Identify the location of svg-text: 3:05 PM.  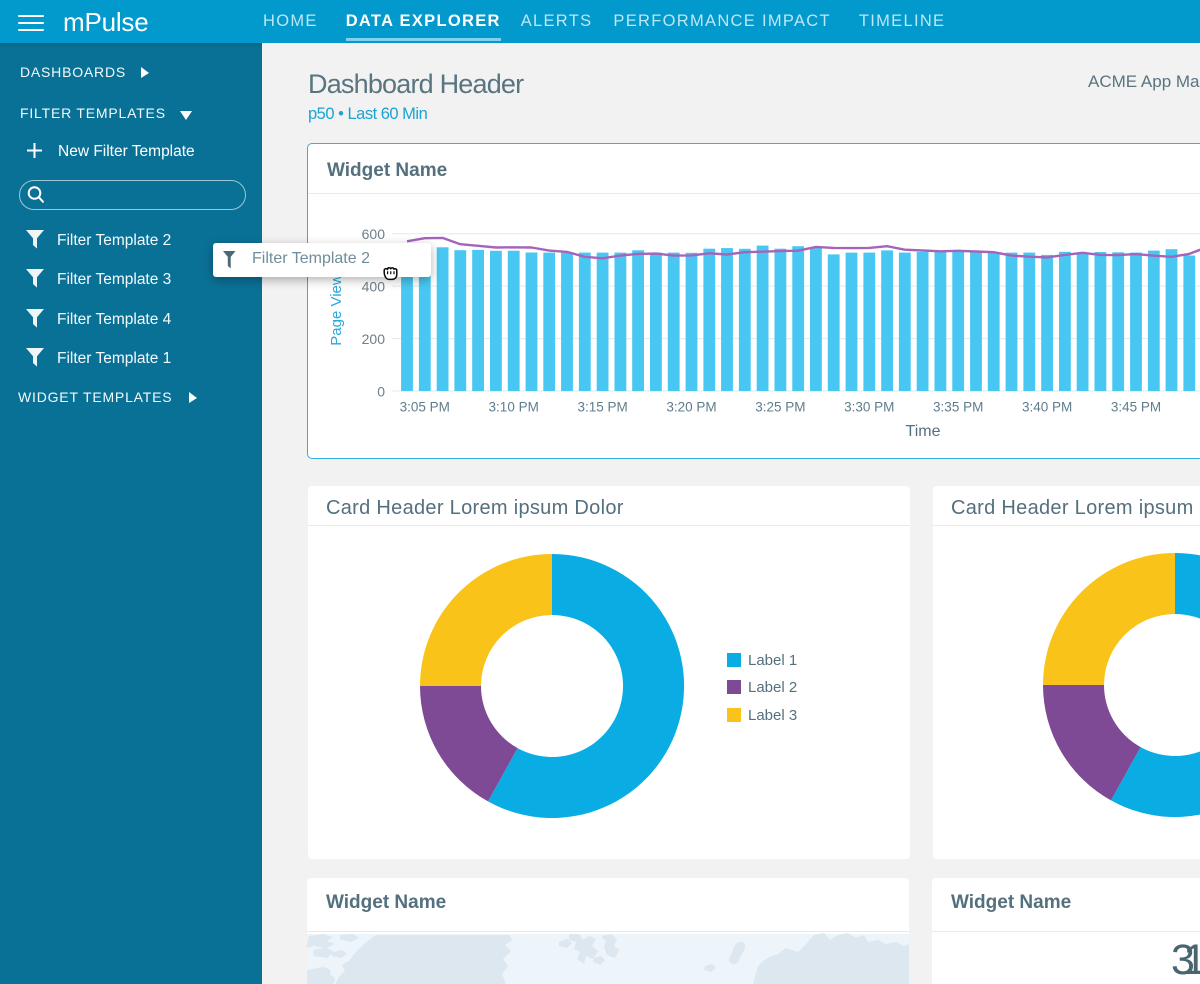
(425, 407).